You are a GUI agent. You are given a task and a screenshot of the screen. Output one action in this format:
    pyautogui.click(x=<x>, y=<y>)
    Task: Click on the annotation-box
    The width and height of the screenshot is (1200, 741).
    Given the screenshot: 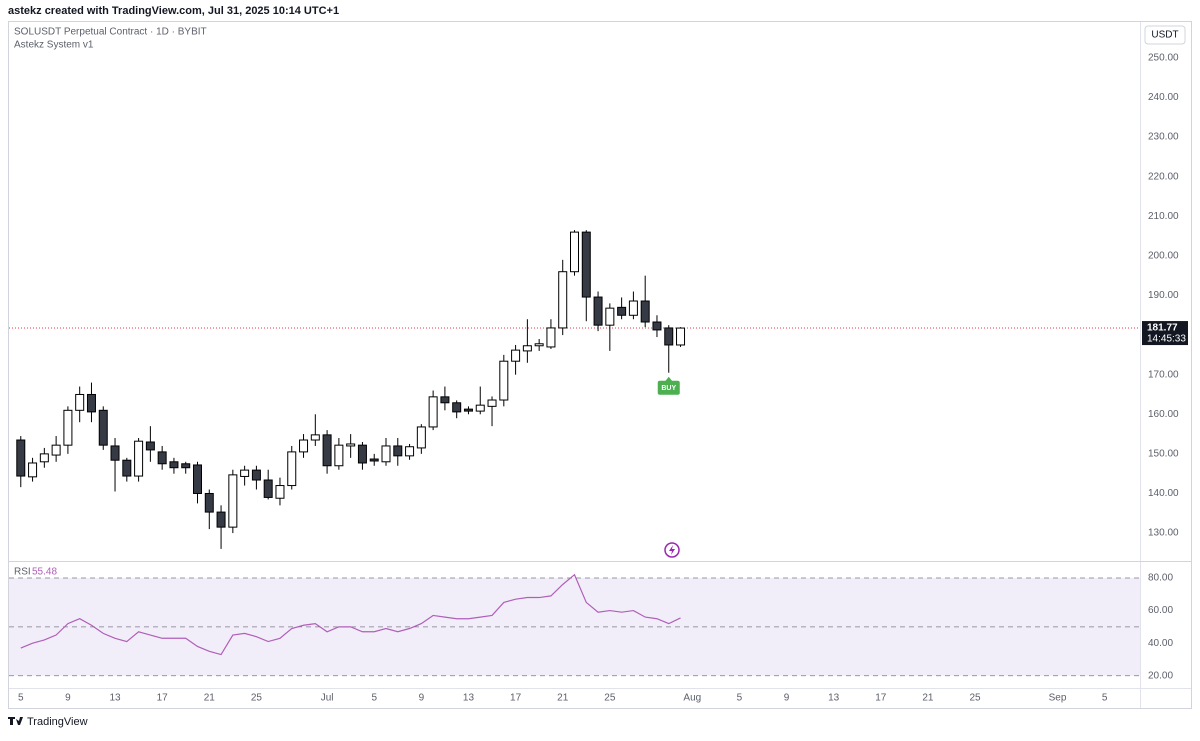 What is the action you would take?
    pyautogui.click(x=668, y=387)
    